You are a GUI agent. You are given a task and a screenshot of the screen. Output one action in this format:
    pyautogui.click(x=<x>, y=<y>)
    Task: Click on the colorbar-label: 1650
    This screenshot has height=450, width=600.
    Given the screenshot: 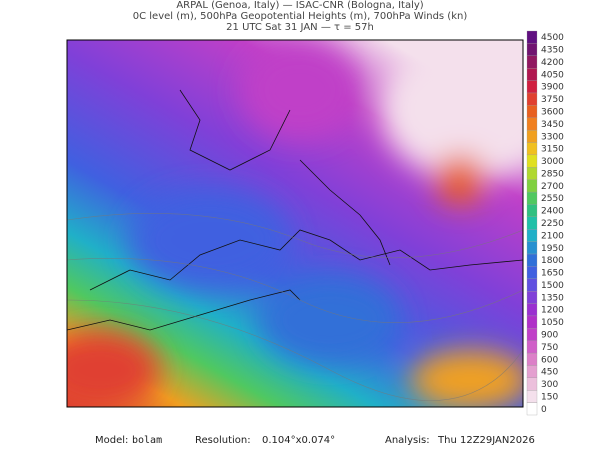 What is the action you would take?
    pyautogui.click(x=552, y=274)
    